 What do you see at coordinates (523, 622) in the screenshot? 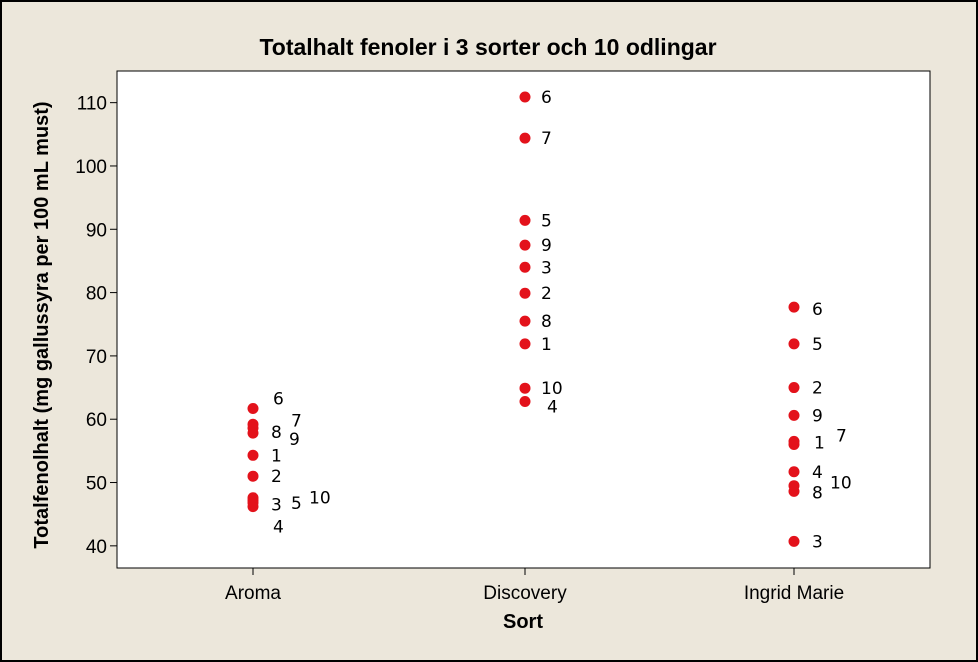
I see `x-axis-label: Sort` at bounding box center [523, 622].